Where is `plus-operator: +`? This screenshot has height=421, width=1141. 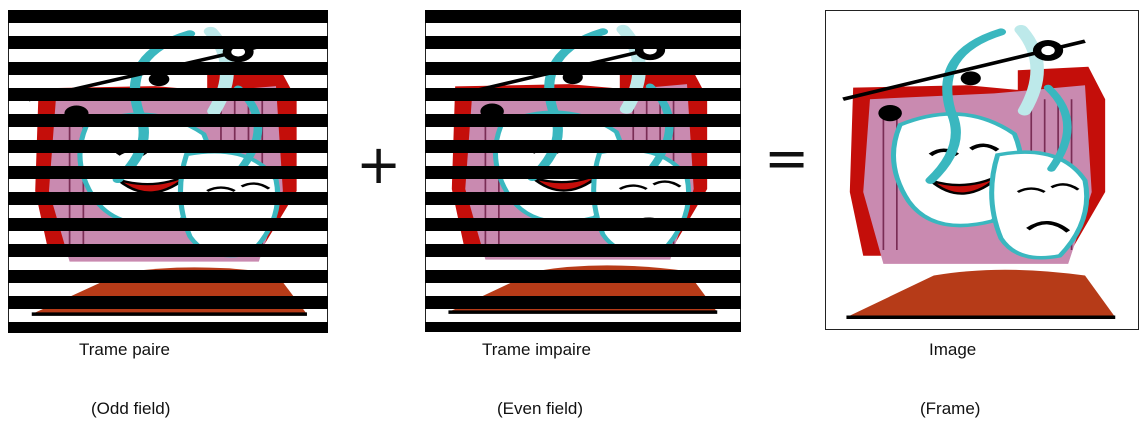 plus-operator: + is located at coordinates (379, 164).